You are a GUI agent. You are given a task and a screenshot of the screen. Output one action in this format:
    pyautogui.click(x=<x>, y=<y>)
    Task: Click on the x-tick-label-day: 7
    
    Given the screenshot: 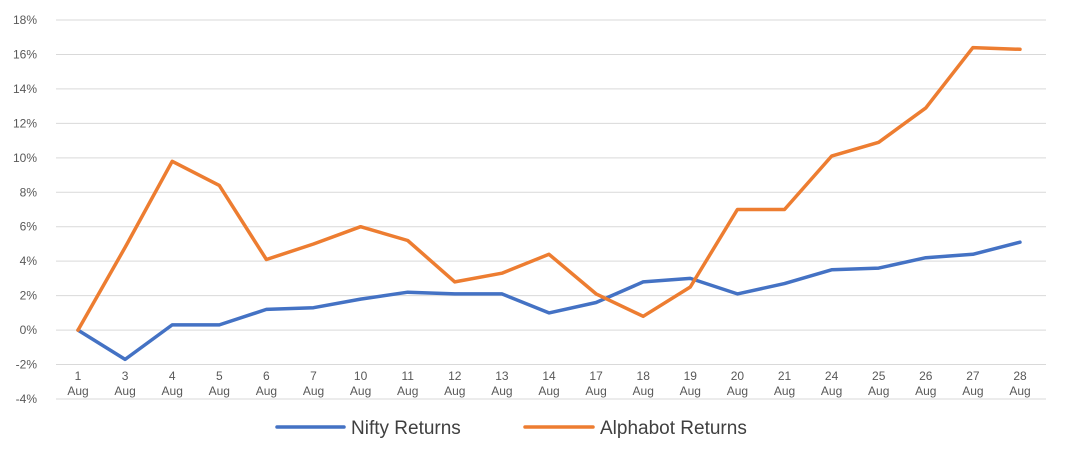 What is the action you would take?
    pyautogui.click(x=313, y=376)
    